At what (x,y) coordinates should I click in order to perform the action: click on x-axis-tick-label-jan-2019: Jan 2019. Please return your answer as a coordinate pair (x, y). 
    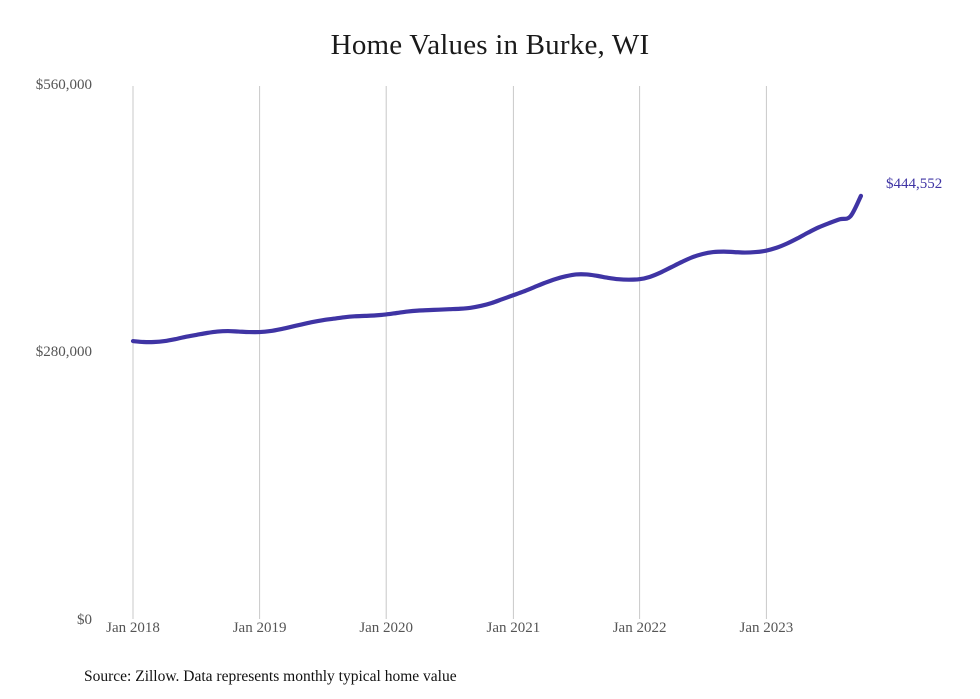
    Looking at the image, I should click on (259, 628).